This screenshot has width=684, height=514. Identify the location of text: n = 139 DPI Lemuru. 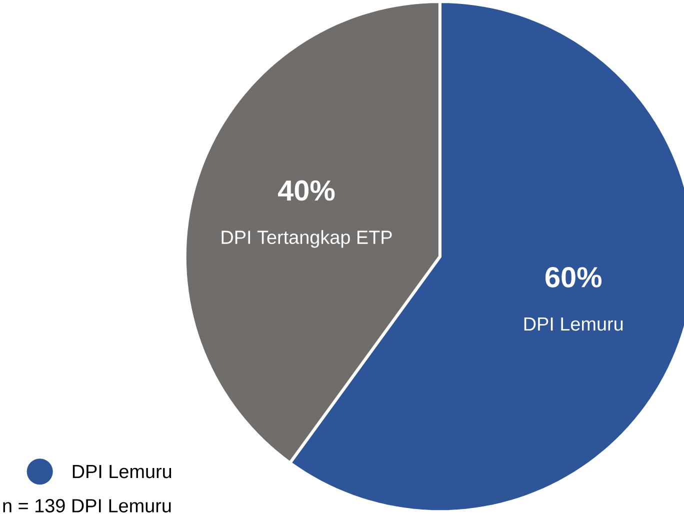
(87, 505).